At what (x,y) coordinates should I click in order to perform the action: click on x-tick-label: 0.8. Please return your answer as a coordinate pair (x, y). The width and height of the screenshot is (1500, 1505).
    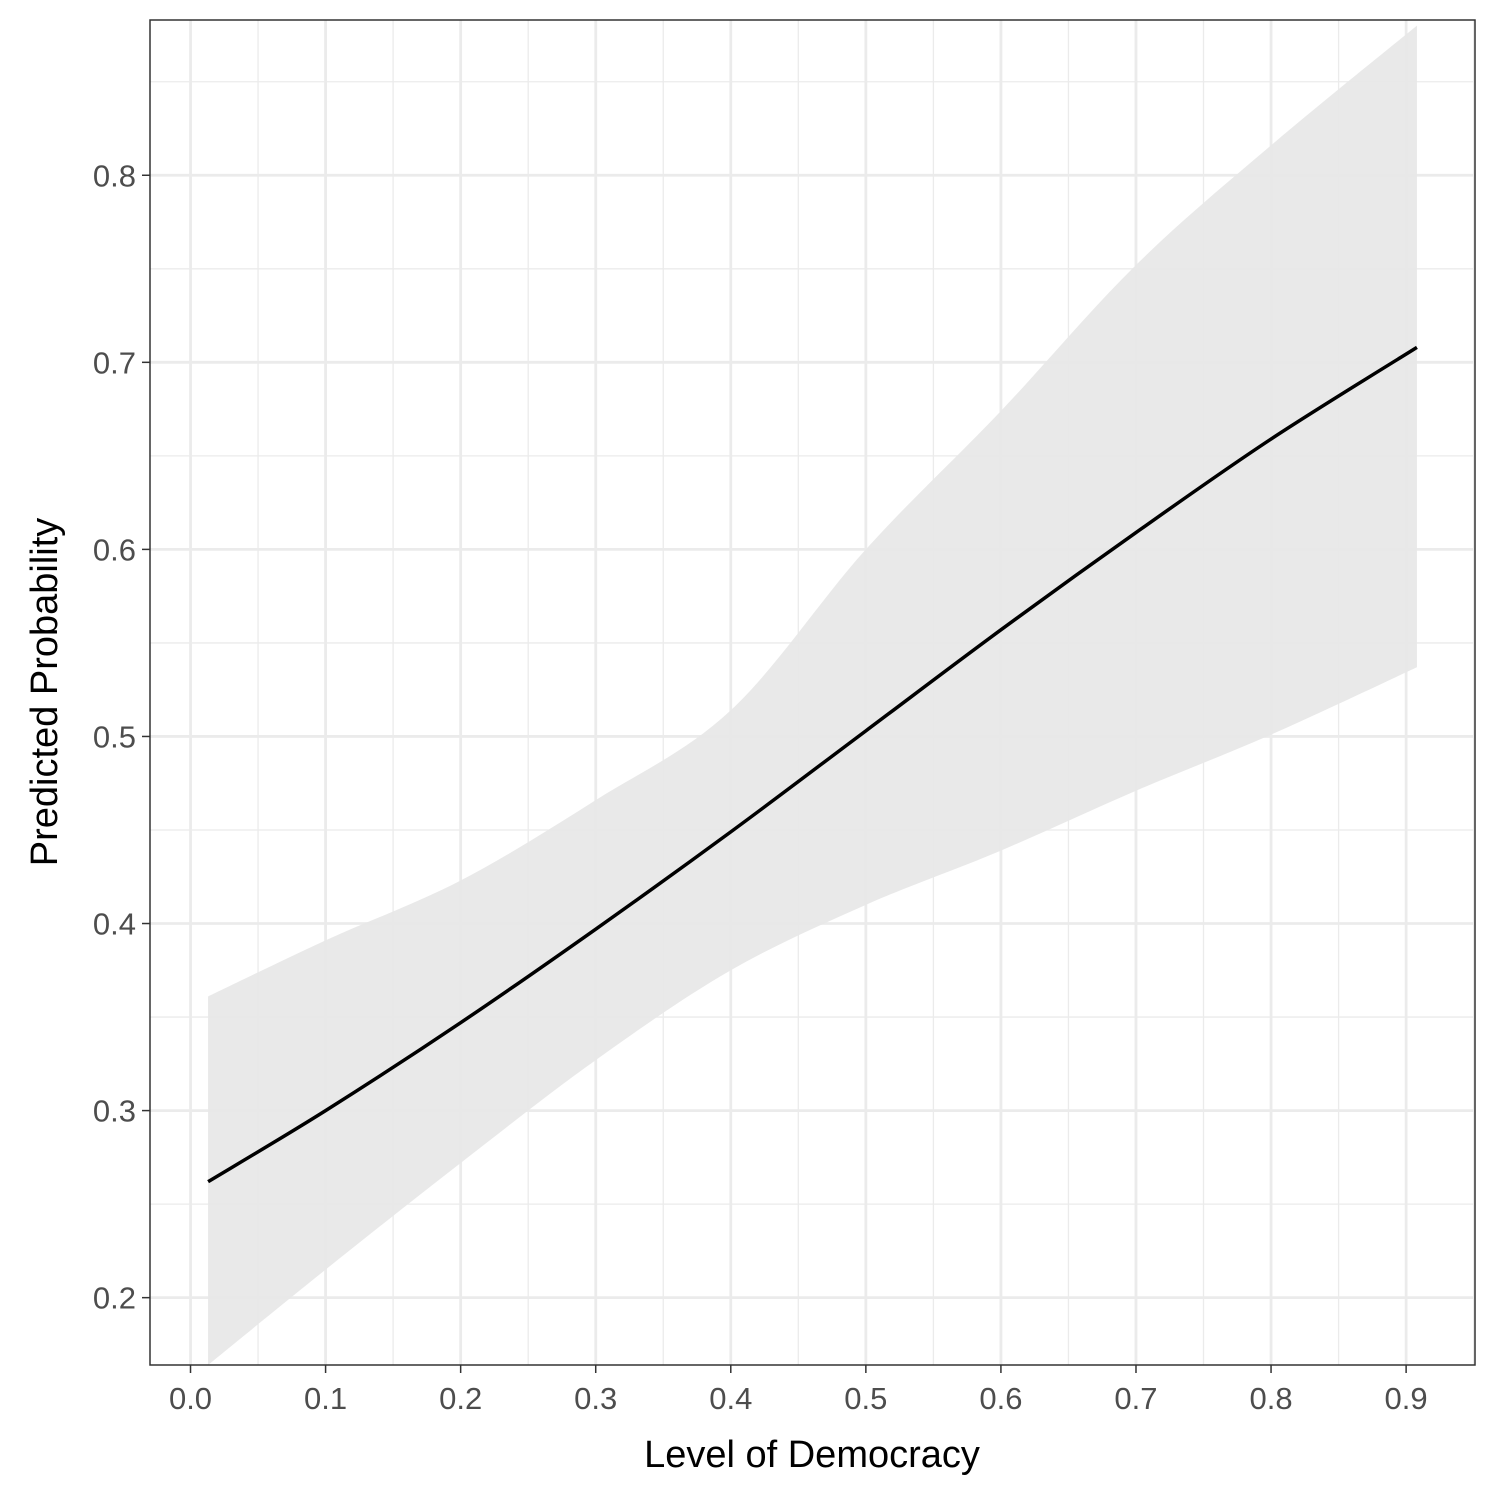
    Looking at the image, I should click on (1270, 1398).